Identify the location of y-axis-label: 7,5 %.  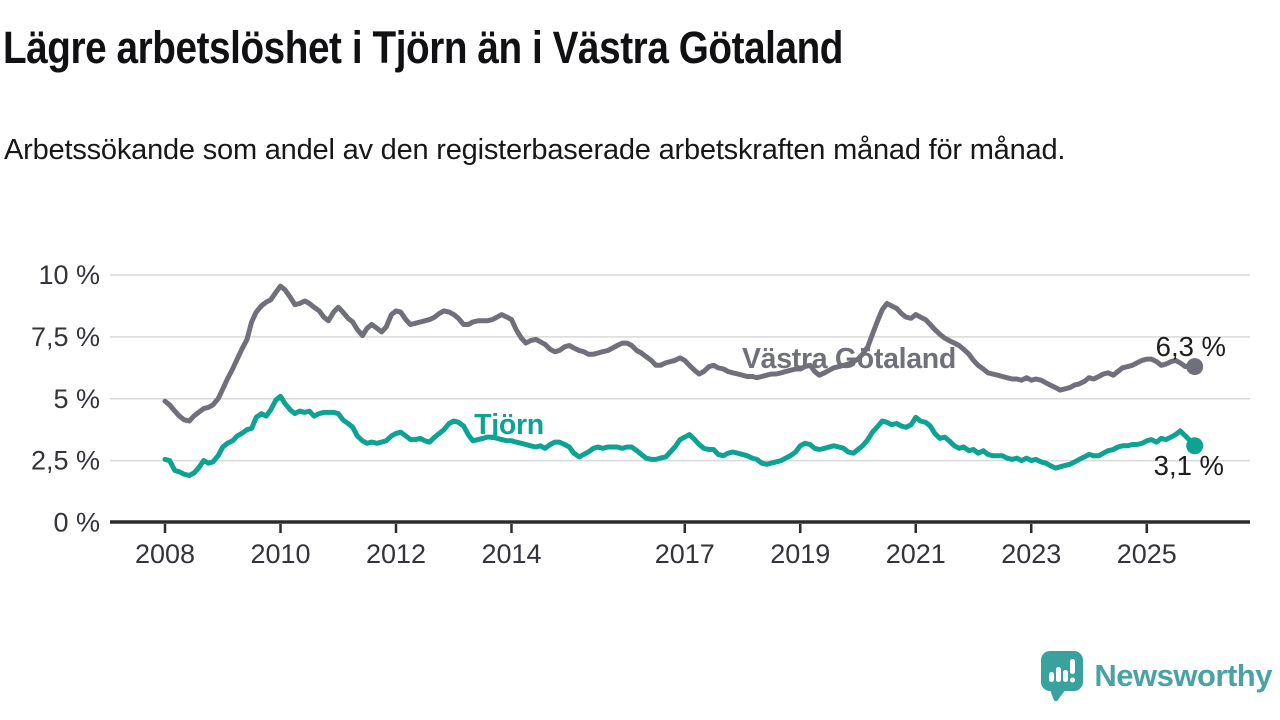
(65, 337).